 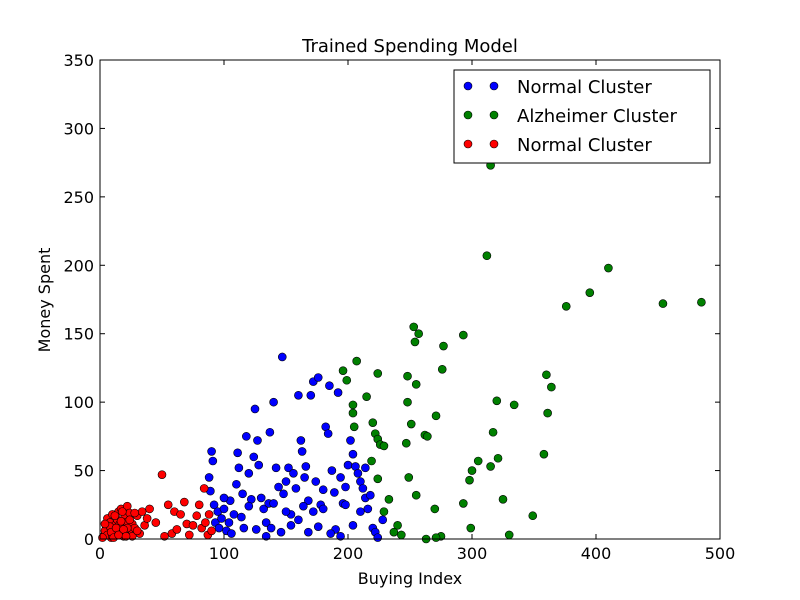 What do you see at coordinates (596, 553) in the screenshot?
I see `x-tick-label: 400` at bounding box center [596, 553].